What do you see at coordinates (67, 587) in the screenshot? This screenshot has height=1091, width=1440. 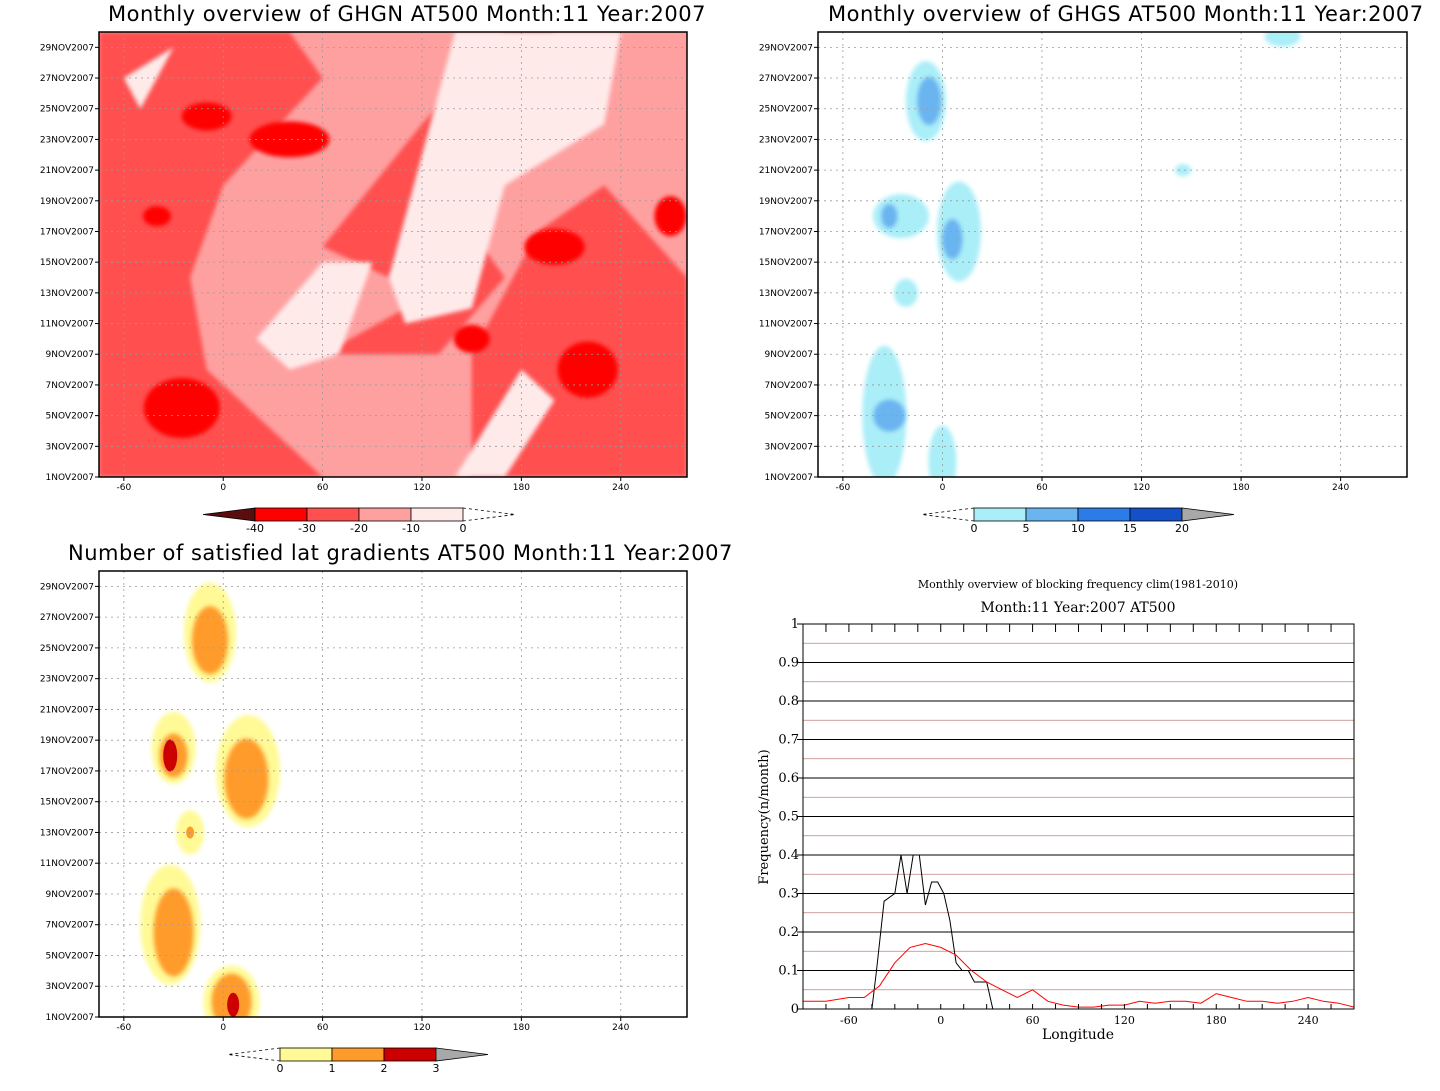 I see `y-tick-label: 29NOV2007` at bounding box center [67, 587].